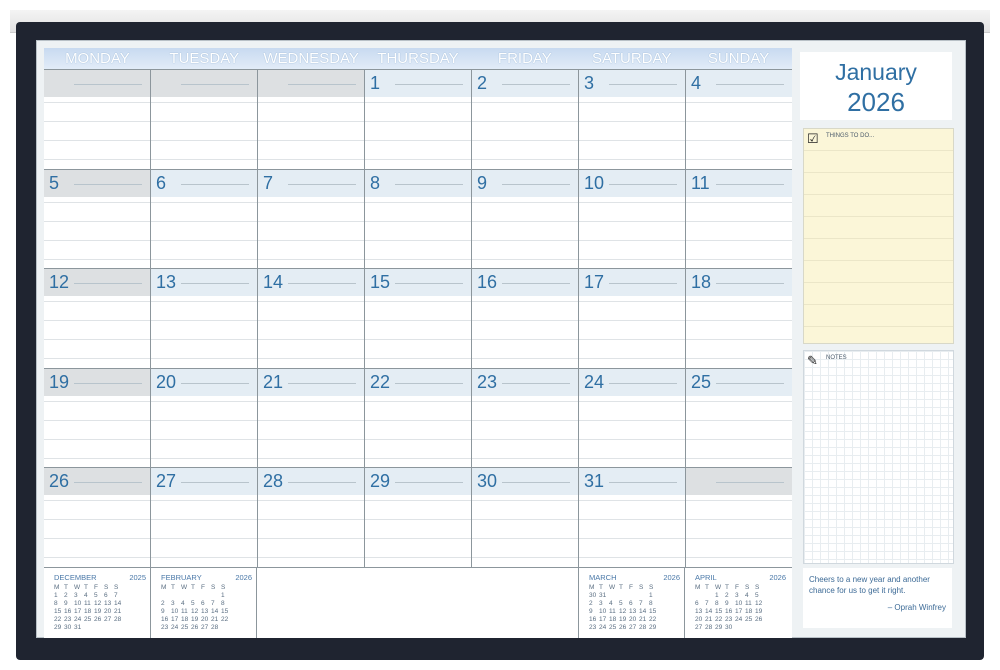 The image size is (1000, 670). I want to click on mini-month: MARCH, so click(603, 577).